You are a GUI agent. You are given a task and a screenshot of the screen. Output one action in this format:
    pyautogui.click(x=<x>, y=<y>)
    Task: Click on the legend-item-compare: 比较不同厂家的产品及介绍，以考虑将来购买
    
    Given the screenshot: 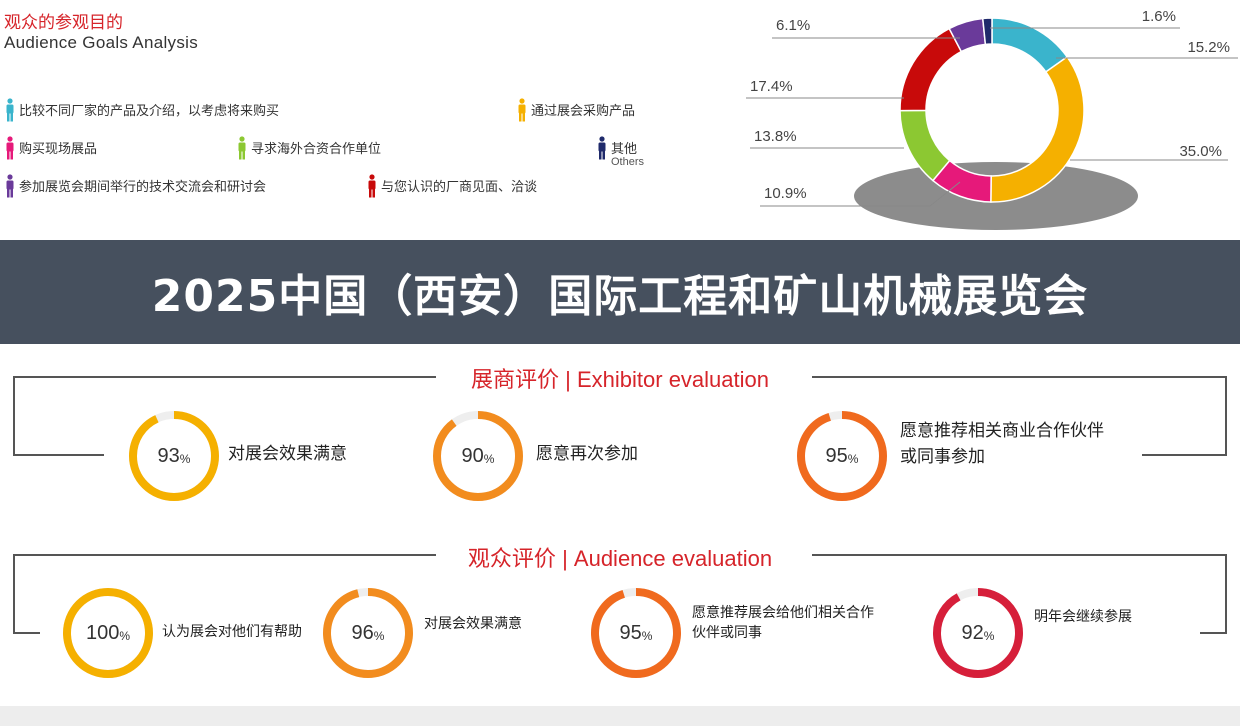 What is the action you would take?
    pyautogui.click(x=142, y=110)
    